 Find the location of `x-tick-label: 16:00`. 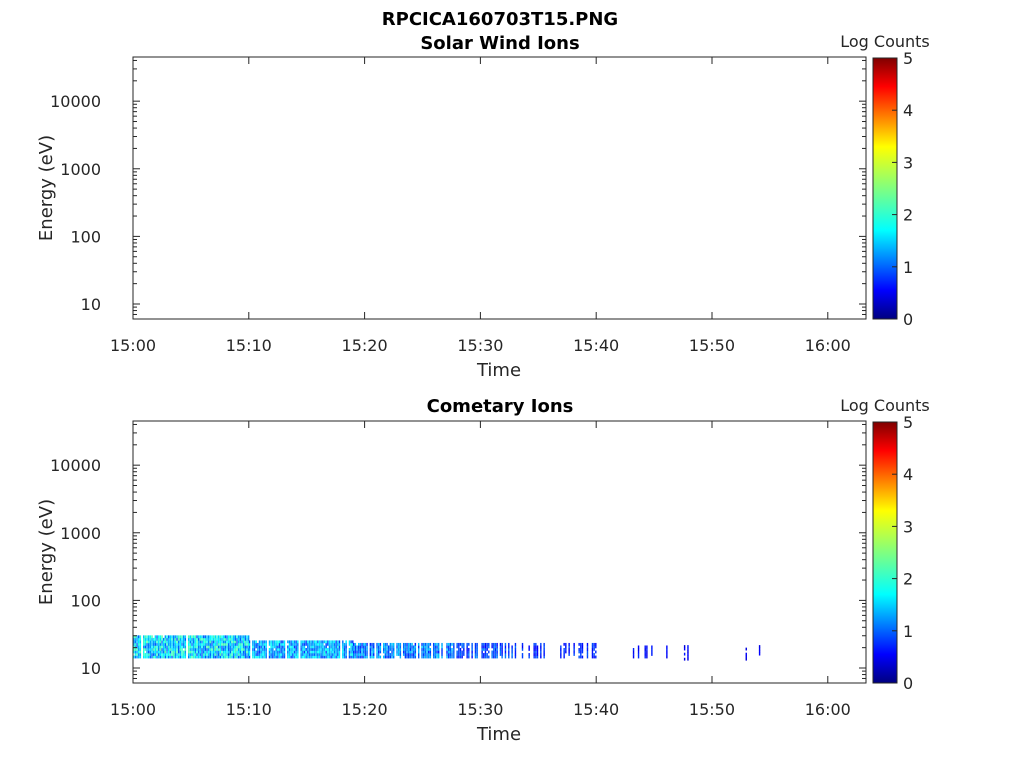

x-tick-label: 16:00 is located at coordinates (828, 709).